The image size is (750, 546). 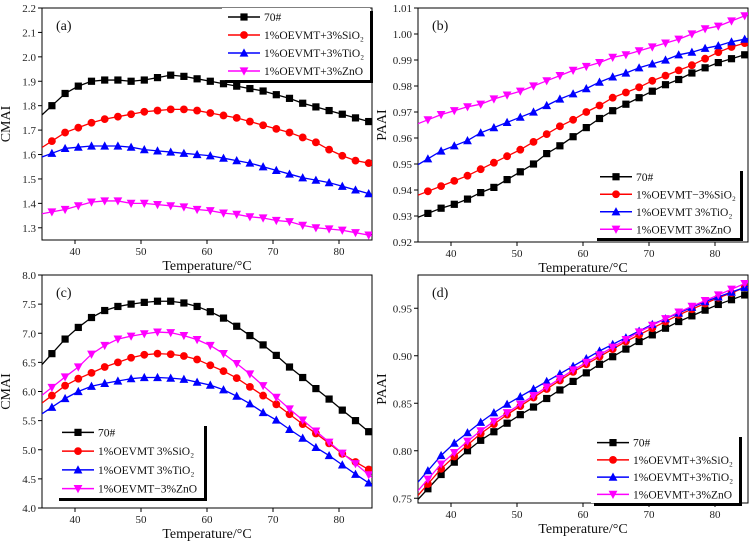 What do you see at coordinates (29, 393) in the screenshot?
I see `y-tick-label: 6.0` at bounding box center [29, 393].